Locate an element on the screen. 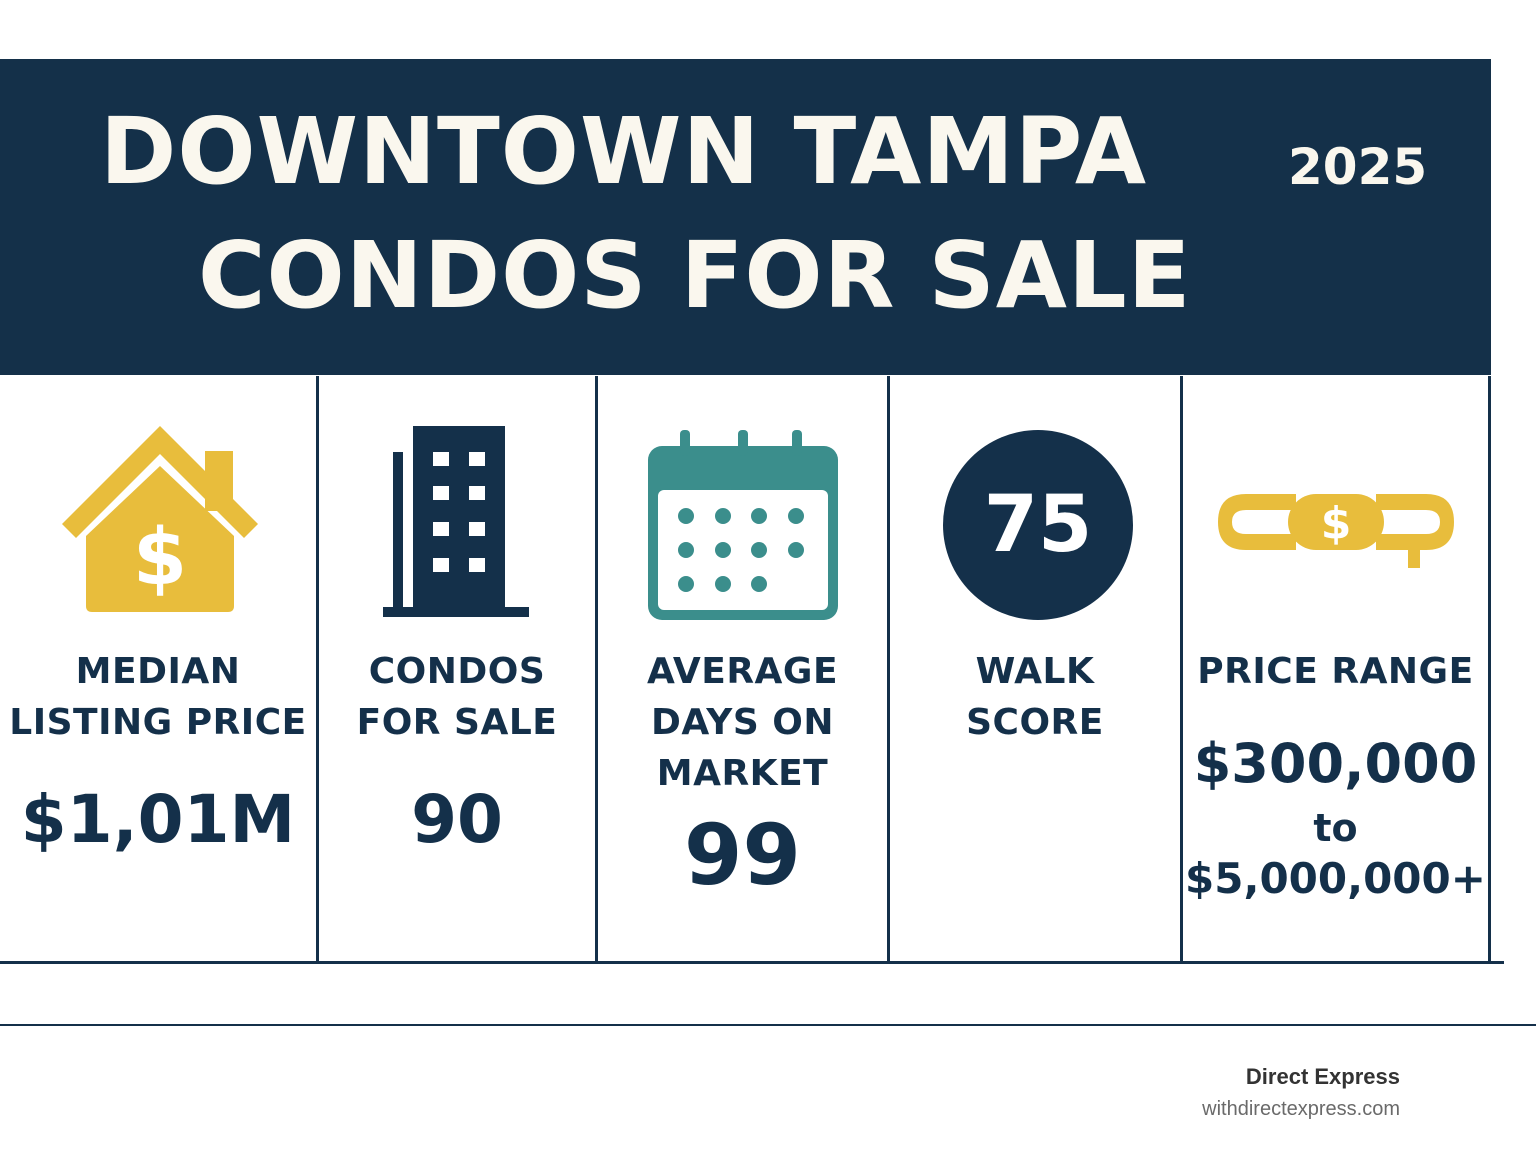 This screenshot has height=1154, width=1536. stats-bottom-line is located at coordinates (752, 962).